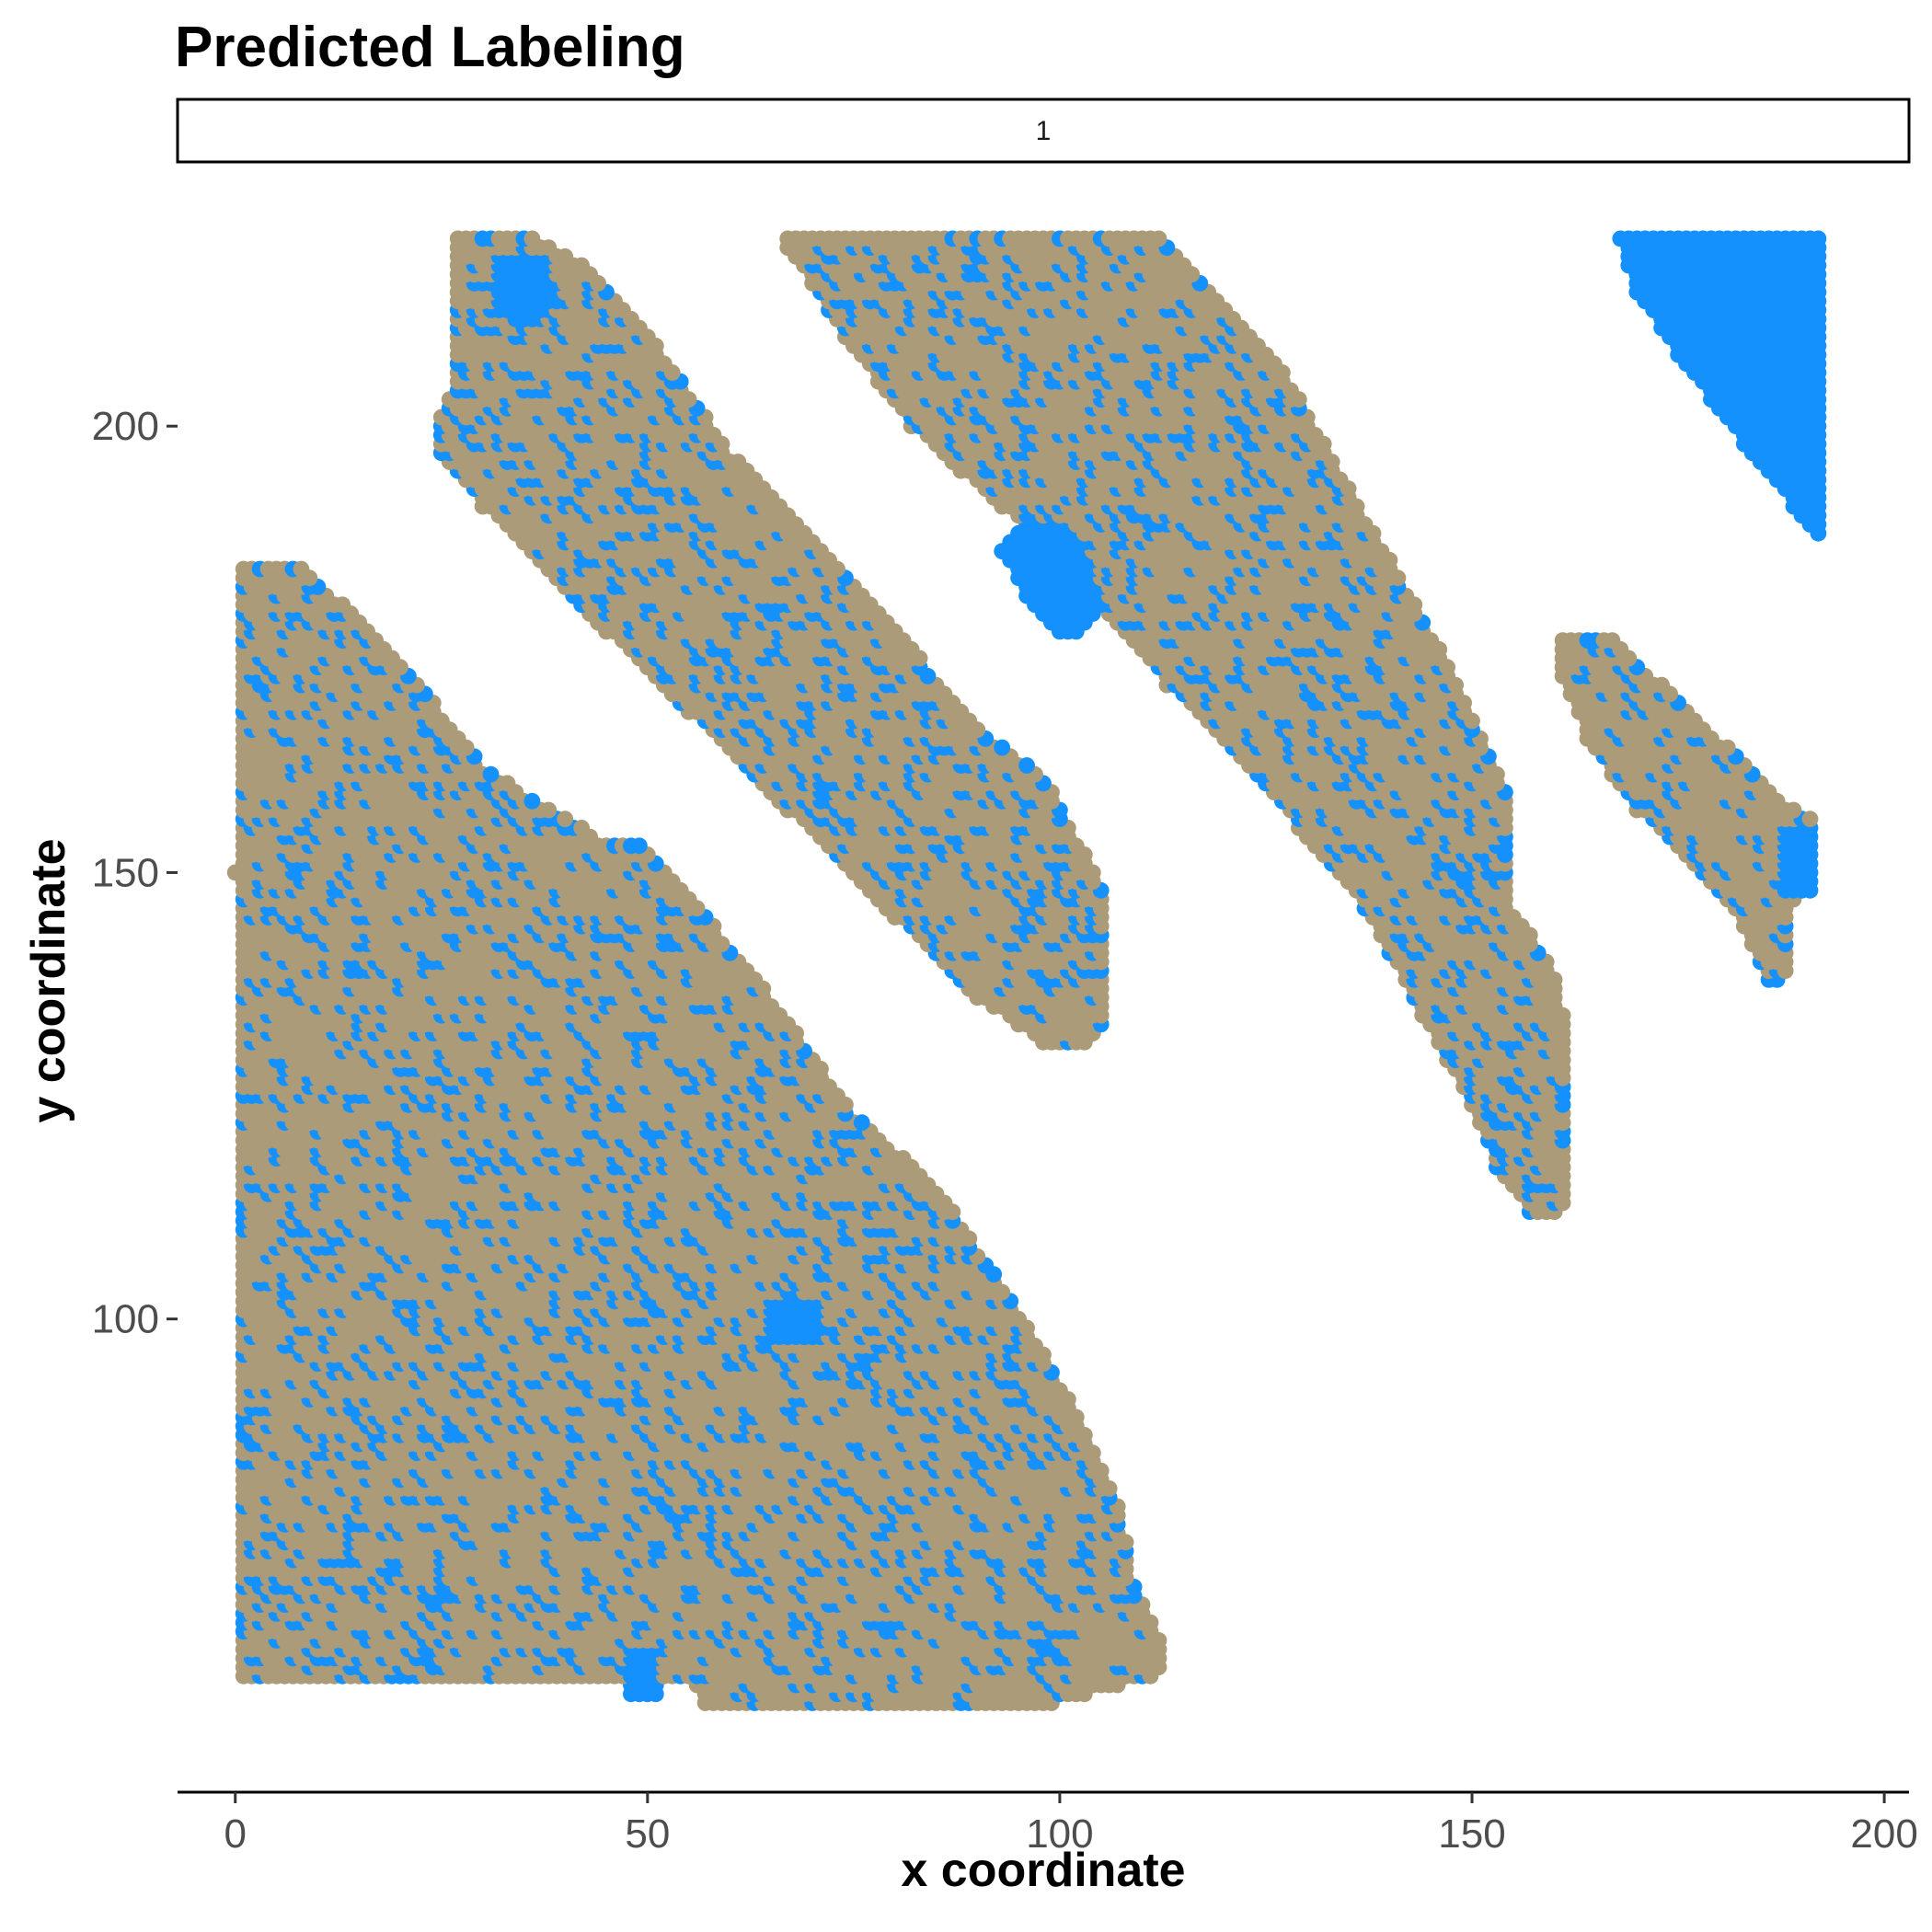 This screenshot has height=1932, width=1932. Describe the element at coordinates (430, 47) in the screenshot. I see `chart-title: Predicted Labeling` at that location.